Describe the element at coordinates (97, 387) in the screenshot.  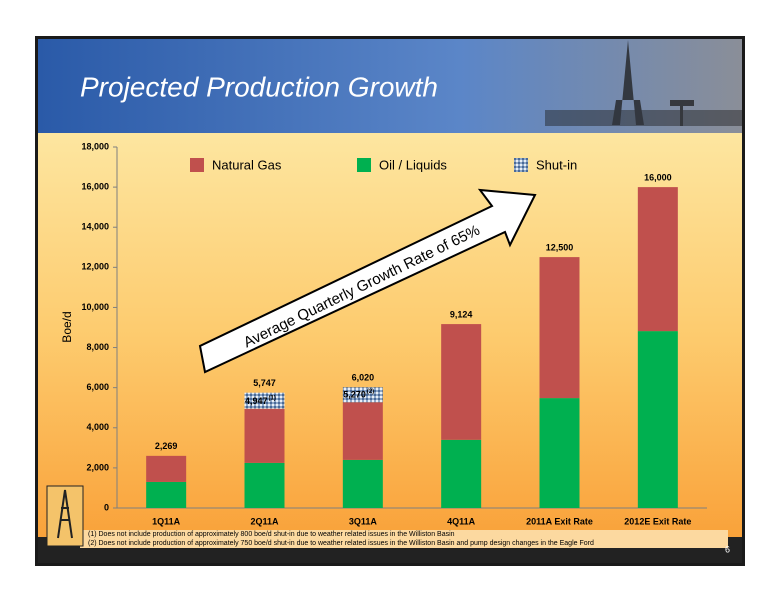
I see `y-tick-label: 6,000` at that location.